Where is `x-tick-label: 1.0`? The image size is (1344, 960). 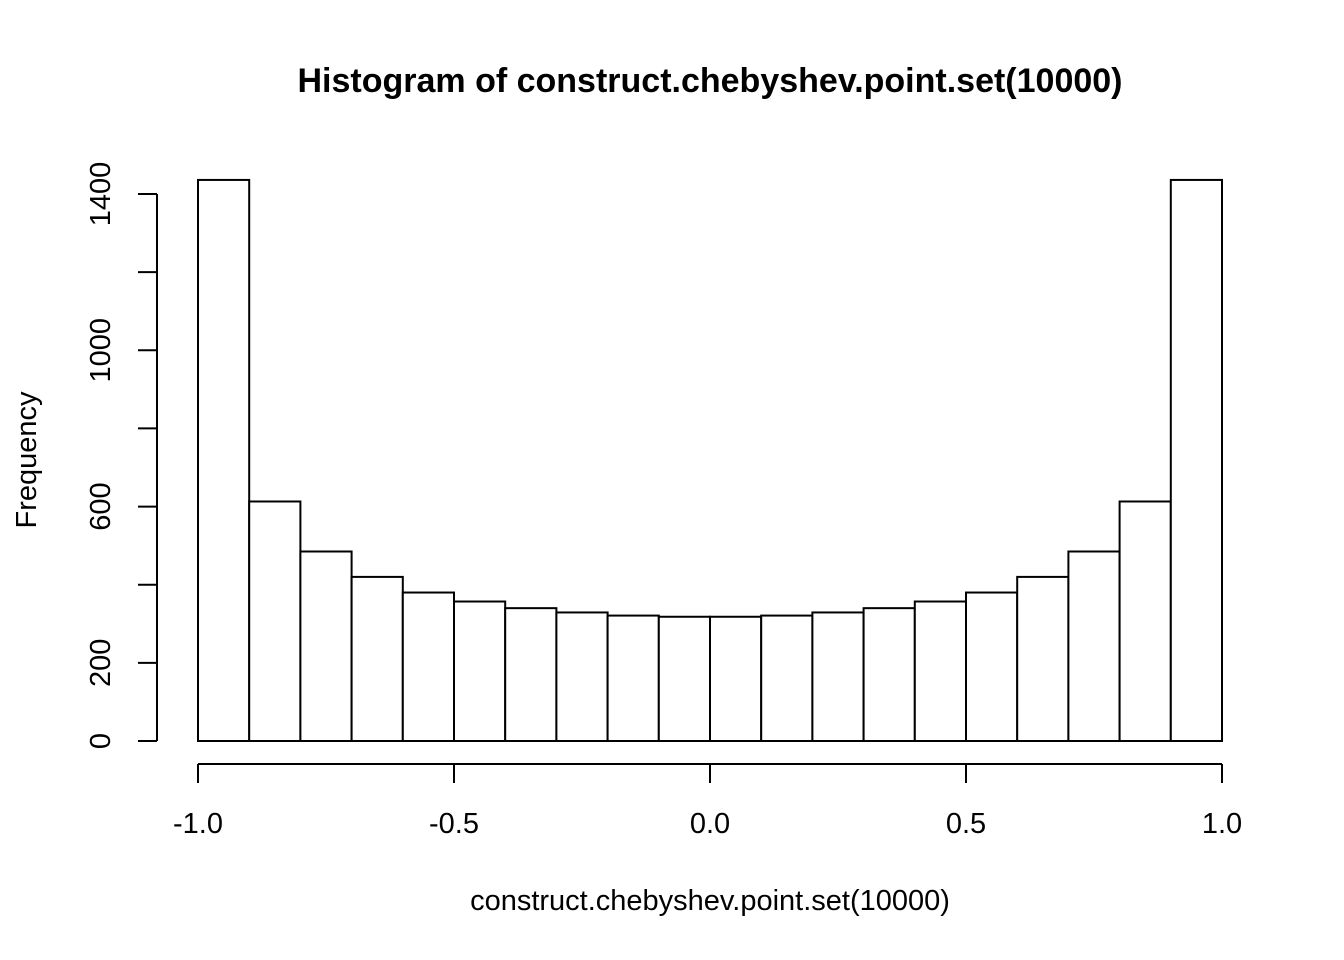
x-tick-label: 1.0 is located at coordinates (1222, 824).